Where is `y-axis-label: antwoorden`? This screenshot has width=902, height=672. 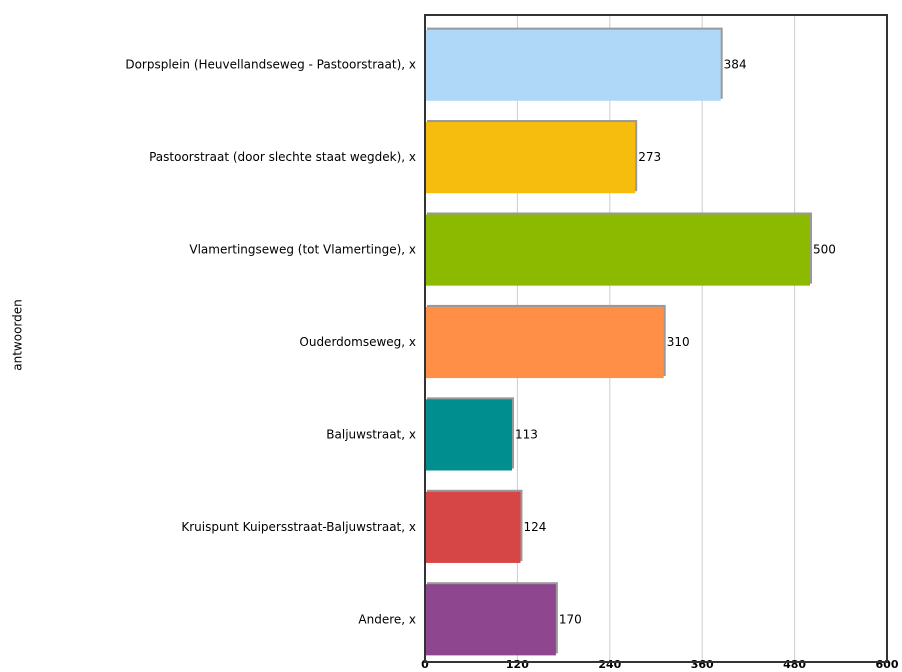
y-axis-label: antwoorden is located at coordinates (18, 335).